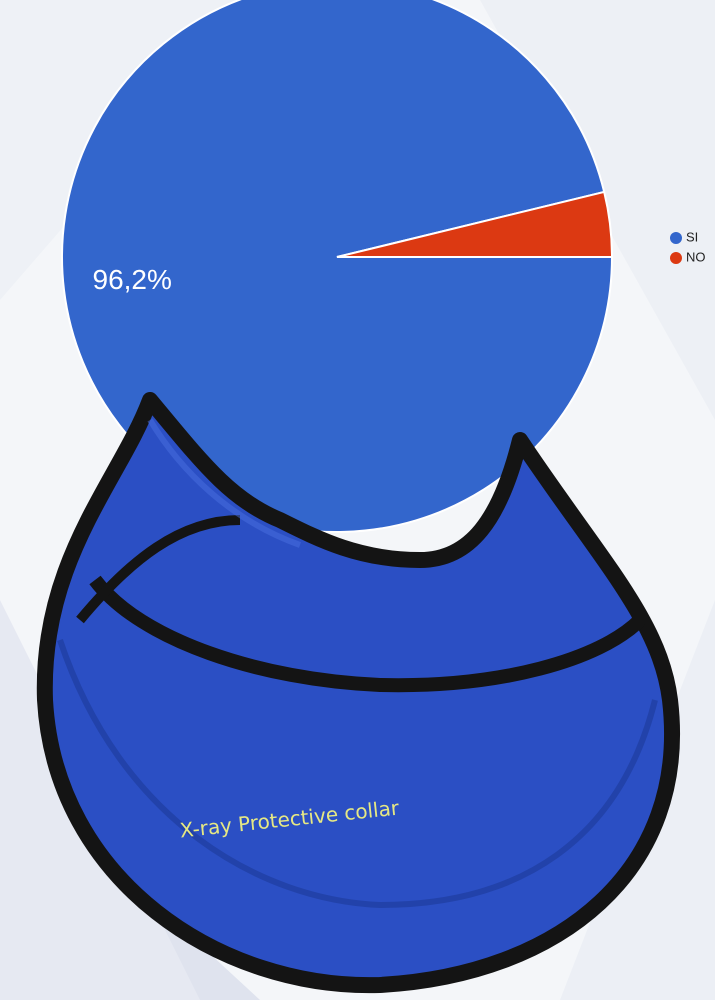  Describe the element at coordinates (692, 236) in the screenshot. I see `legend-label: SI` at that location.